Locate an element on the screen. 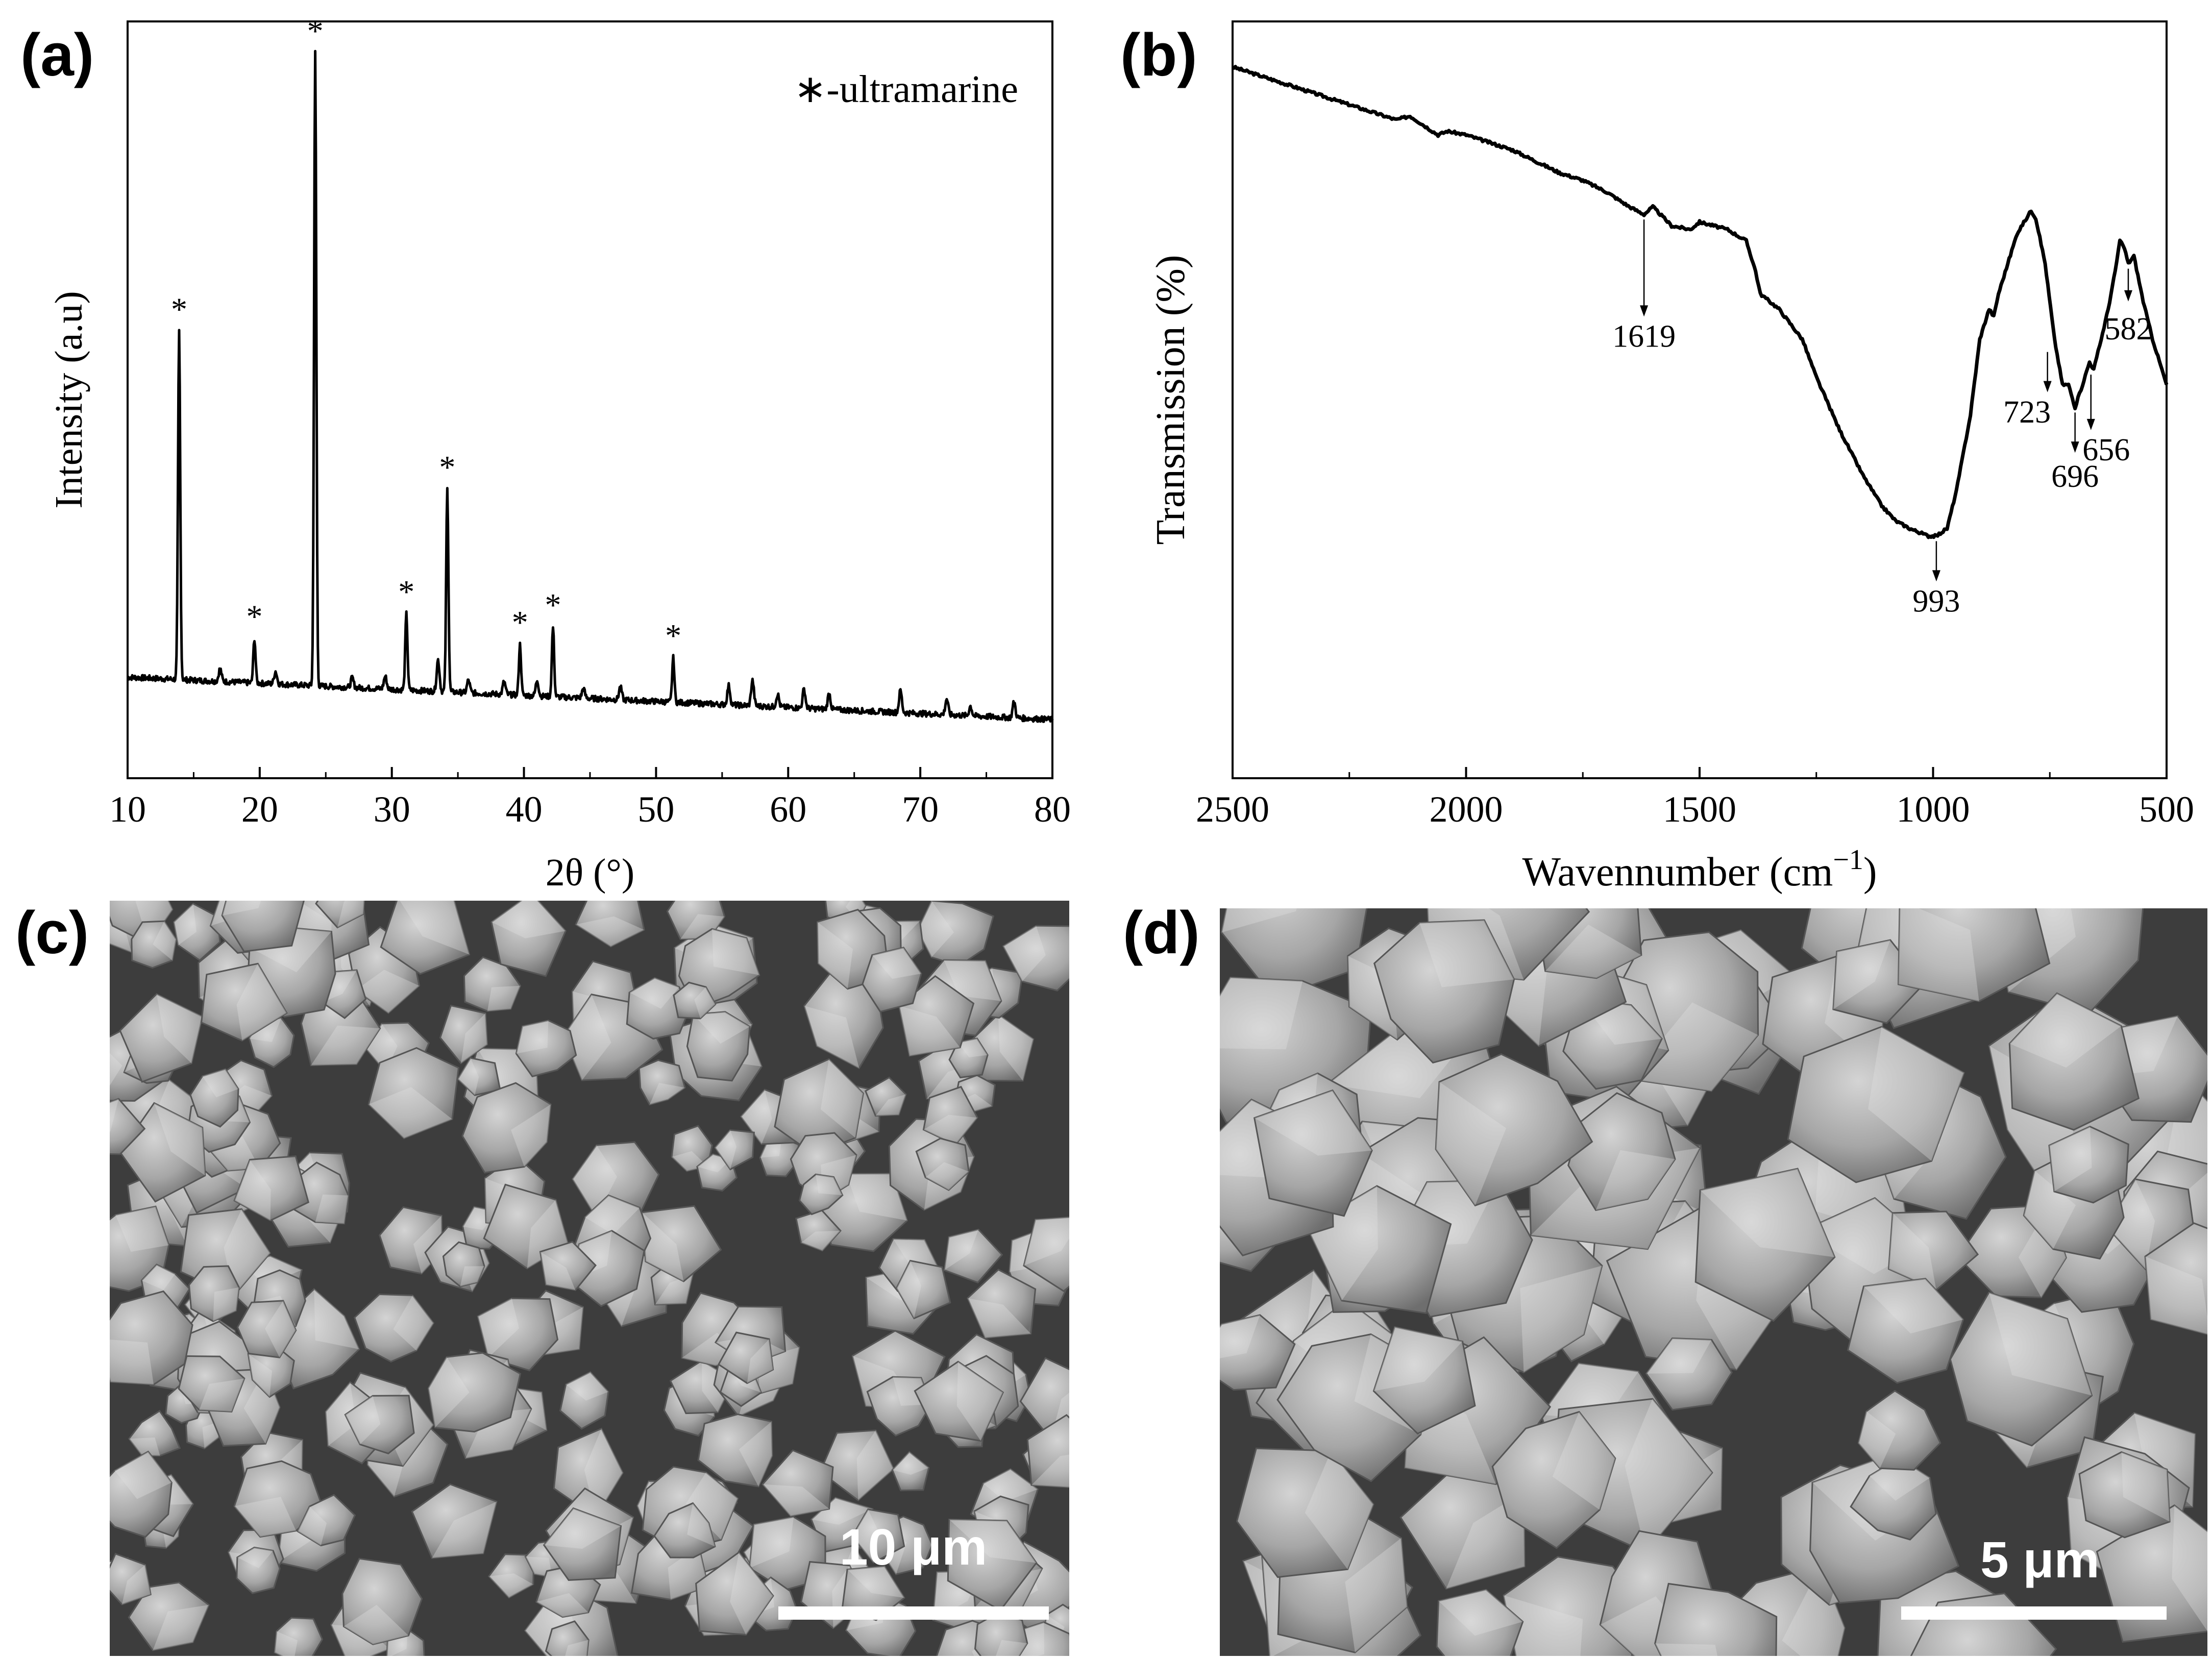  x-axis-label-a: 2θ (°) is located at coordinates (590, 872).